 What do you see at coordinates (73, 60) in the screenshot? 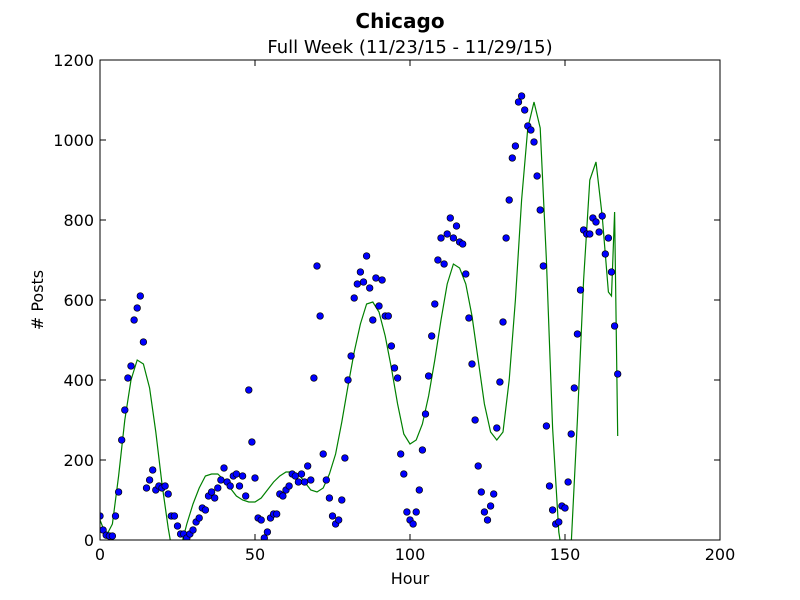
I see `y-tick-label: 1200` at bounding box center [73, 60].